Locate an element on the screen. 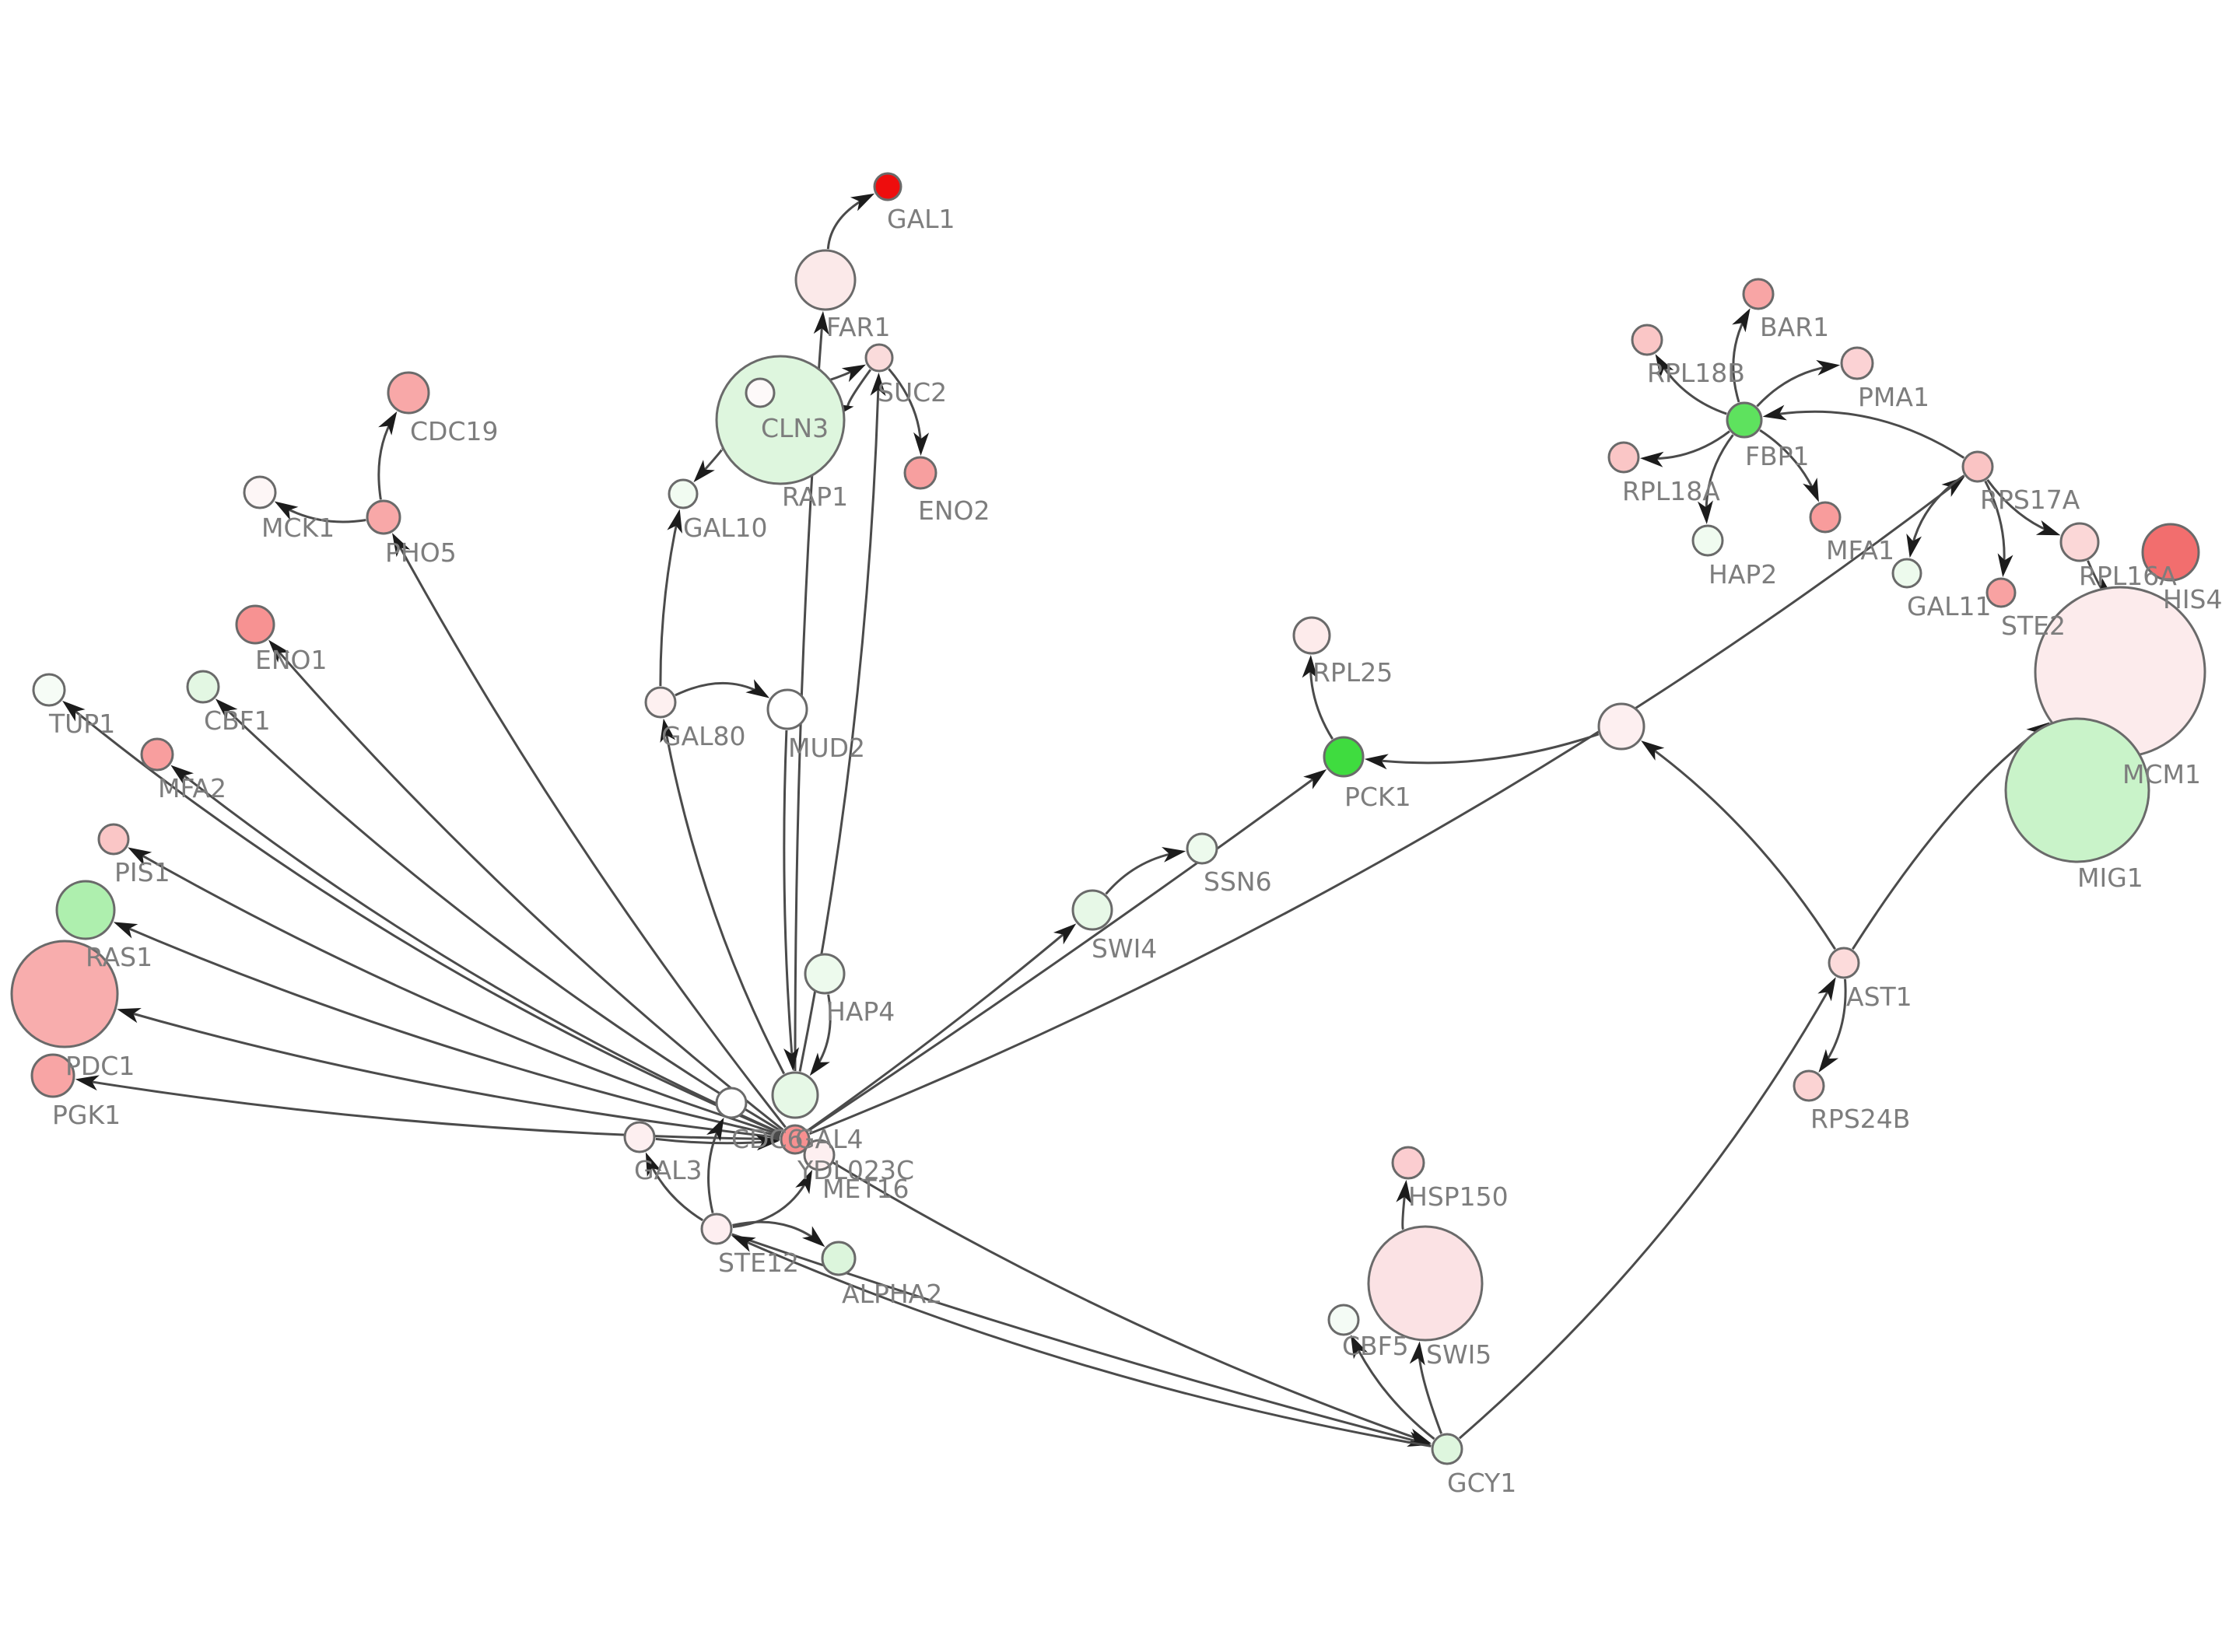 This screenshot has height=1652, width=2222. edge-ydl023c-tup1 is located at coordinates (422, 918).